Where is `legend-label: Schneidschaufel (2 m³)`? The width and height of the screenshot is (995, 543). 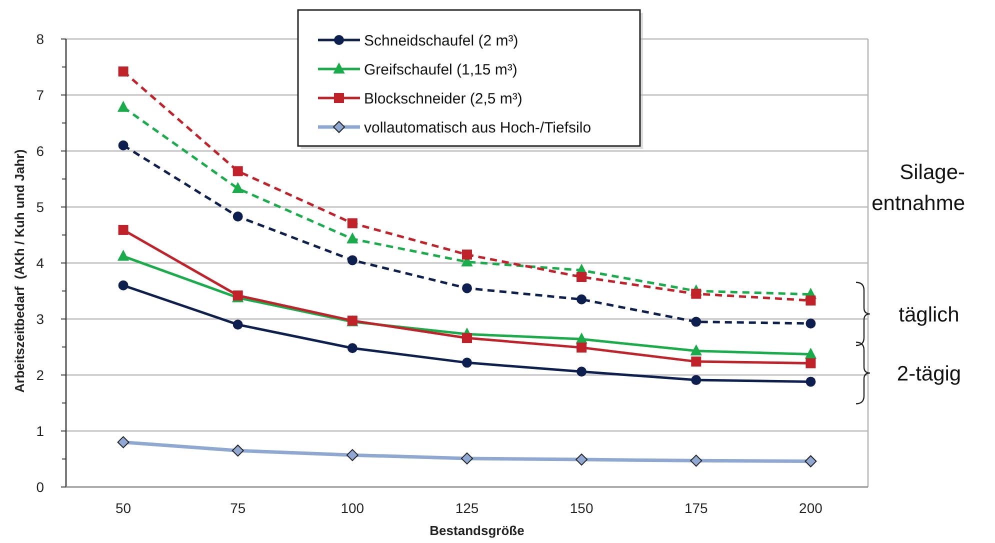
legend-label: Schneidschaufel (2 m³) is located at coordinates (441, 41).